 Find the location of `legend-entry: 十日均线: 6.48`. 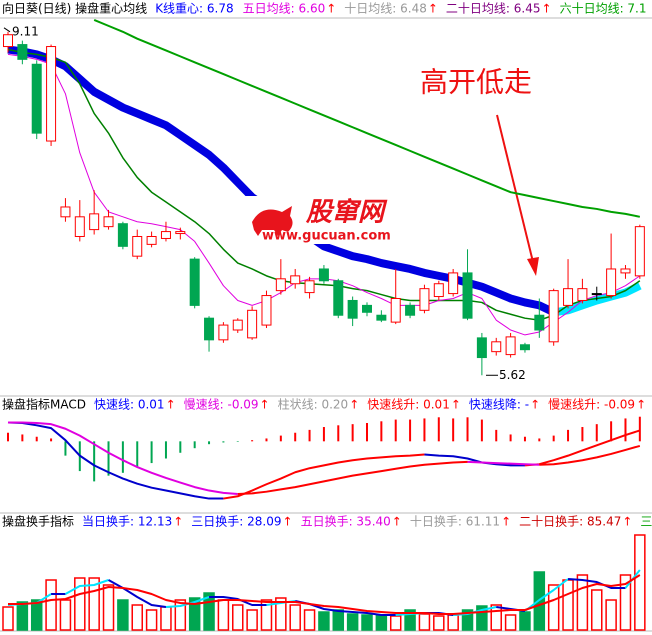

legend-entry: 十日均线: 6.48 is located at coordinates (385, 9).